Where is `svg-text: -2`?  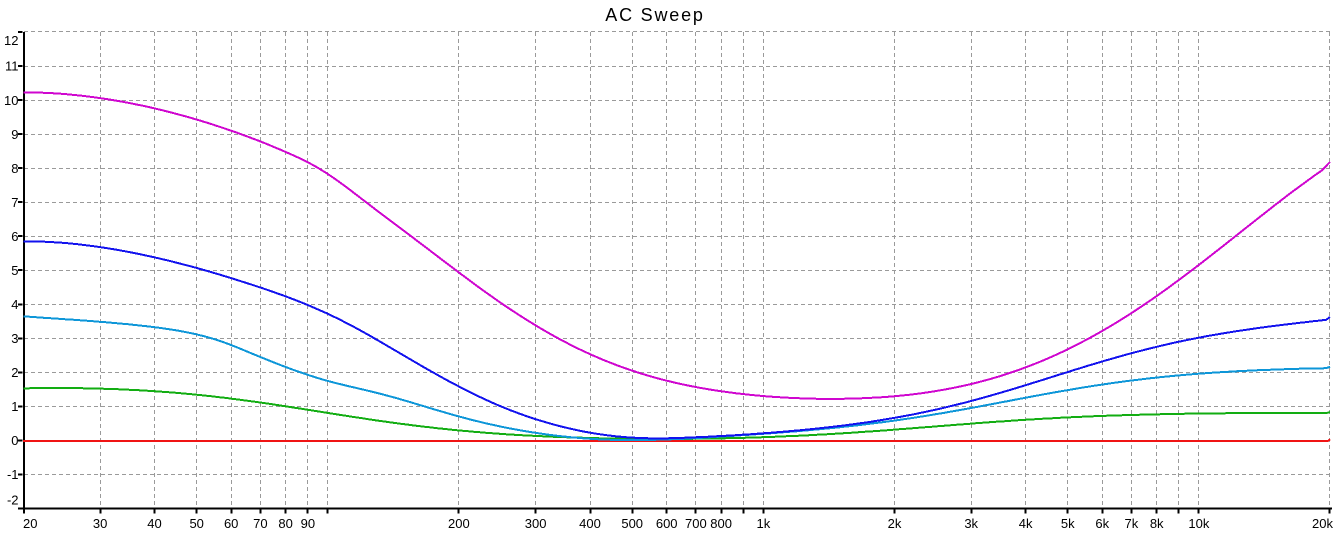 svg-text: -2 is located at coordinates (13, 500).